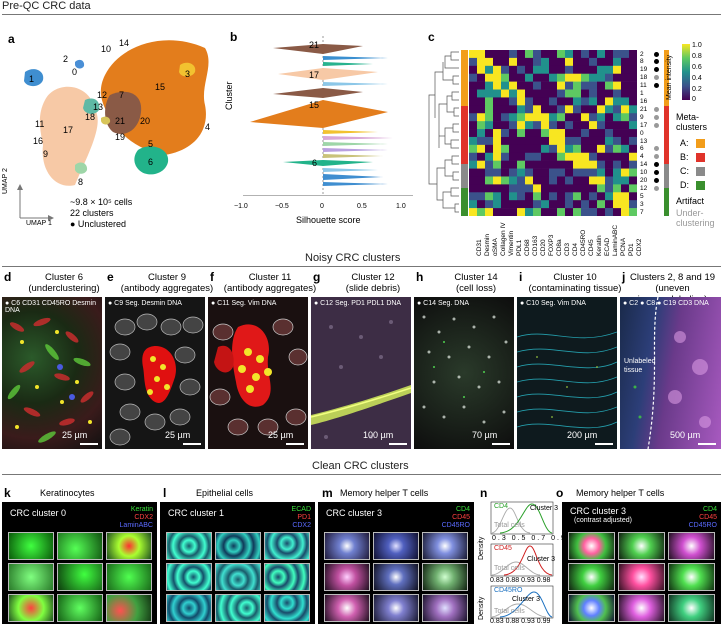 The width and height of the screenshot is (723, 626). What do you see at coordinates (697, 56) in the screenshot?
I see `colorbar-tick: 0.8` at bounding box center [697, 56].